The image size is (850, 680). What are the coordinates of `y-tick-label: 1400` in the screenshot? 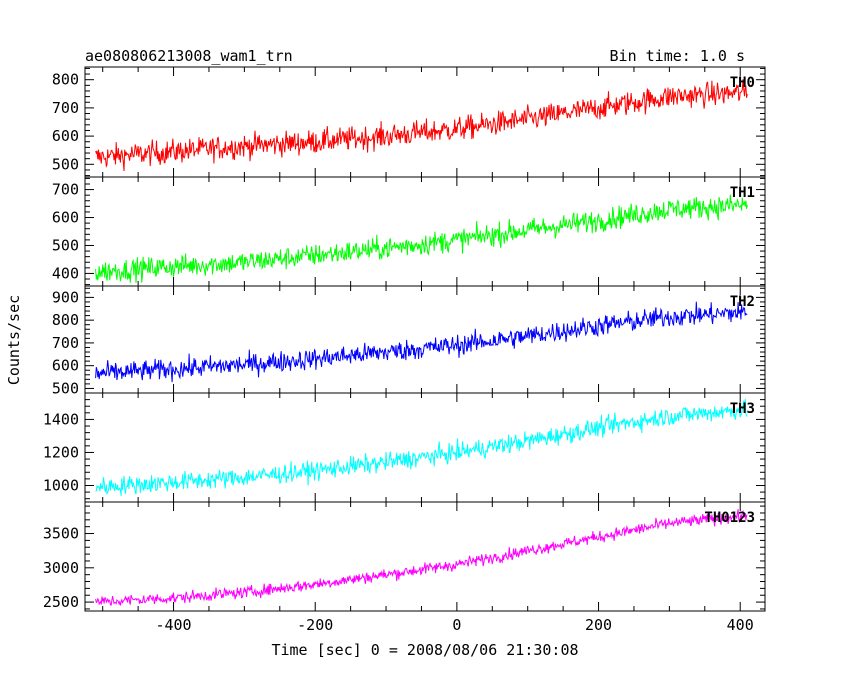 It's located at (61, 419).